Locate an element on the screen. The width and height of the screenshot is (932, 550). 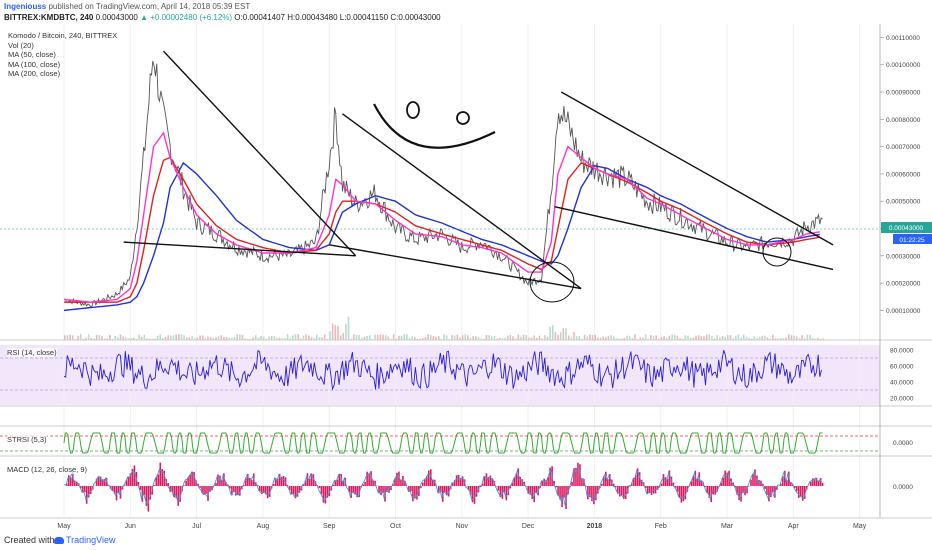
legend-ma50: MA (50, close) is located at coordinates (32, 54).